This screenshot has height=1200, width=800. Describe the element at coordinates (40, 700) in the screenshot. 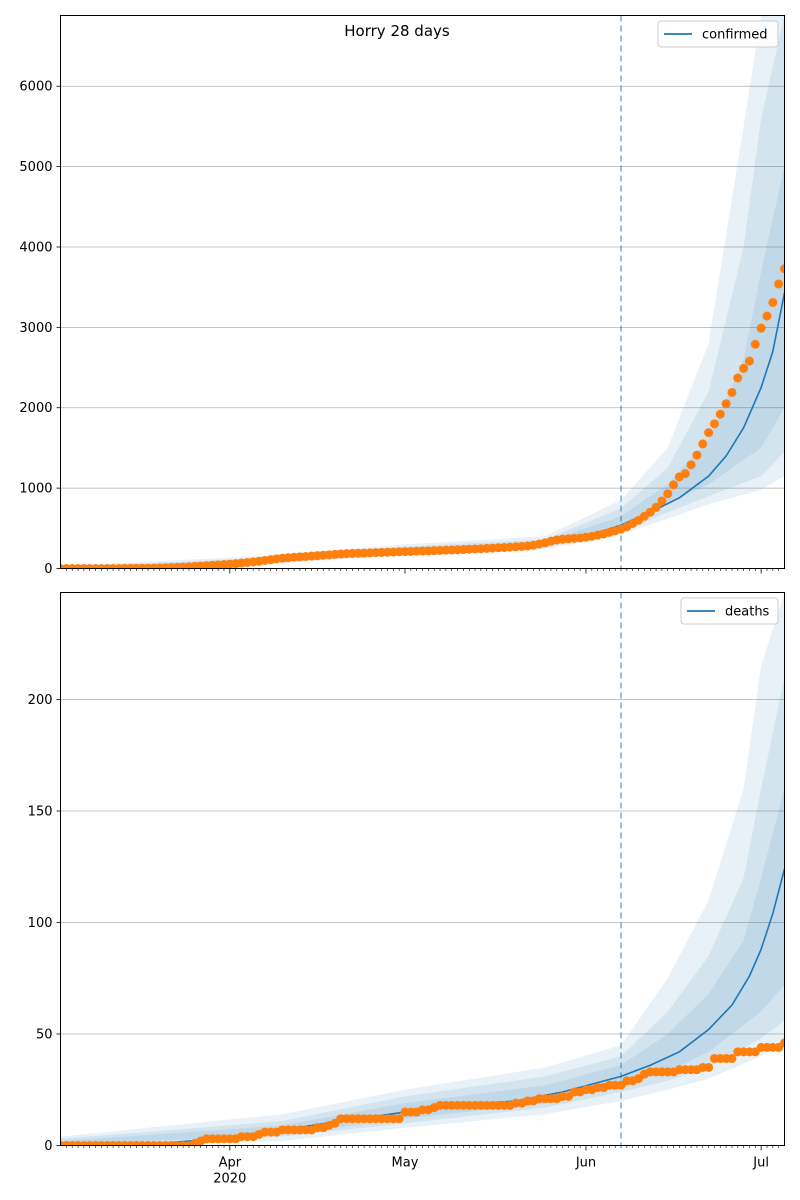

I see `y-tick-label: 200` at that location.